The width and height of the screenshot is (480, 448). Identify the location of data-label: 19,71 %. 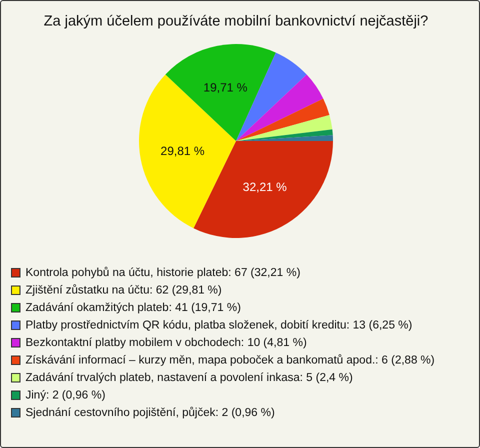
(225, 87).